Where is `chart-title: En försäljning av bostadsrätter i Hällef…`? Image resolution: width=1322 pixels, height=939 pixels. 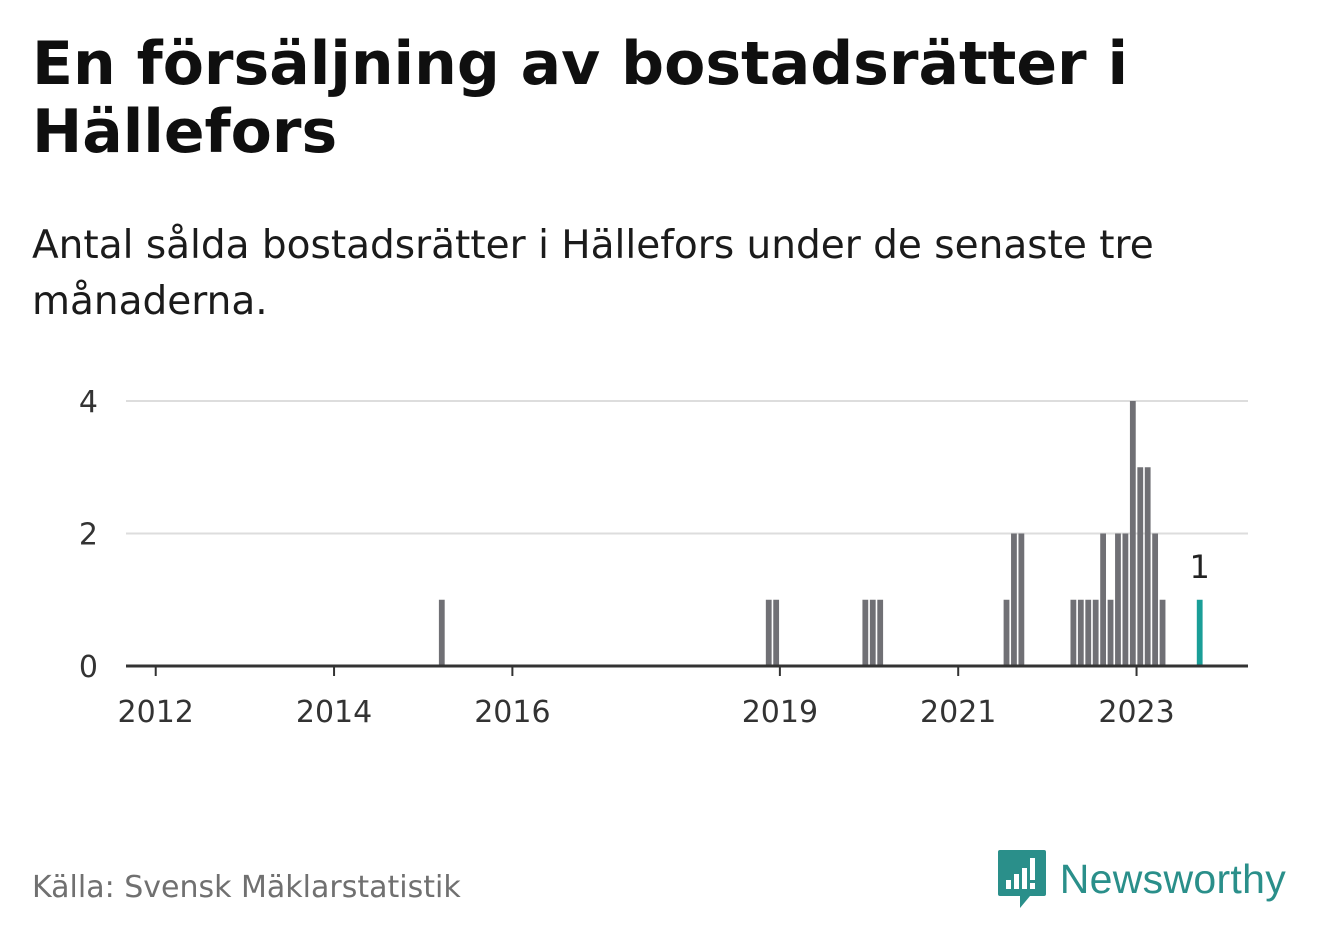 chart-title: En försäljning av bostadsrätter i Hällef… is located at coordinates (580, 98).